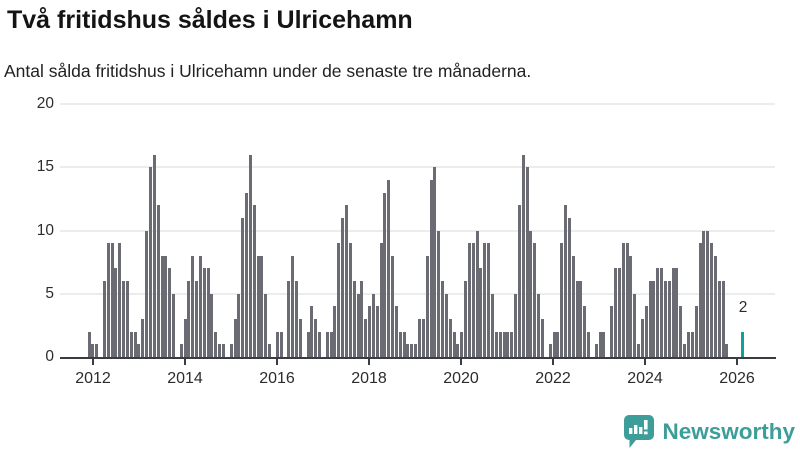 Image resolution: width=800 pixels, height=450 pixels. What do you see at coordinates (45, 167) in the screenshot?
I see `y-tick-label-15: 15` at bounding box center [45, 167].